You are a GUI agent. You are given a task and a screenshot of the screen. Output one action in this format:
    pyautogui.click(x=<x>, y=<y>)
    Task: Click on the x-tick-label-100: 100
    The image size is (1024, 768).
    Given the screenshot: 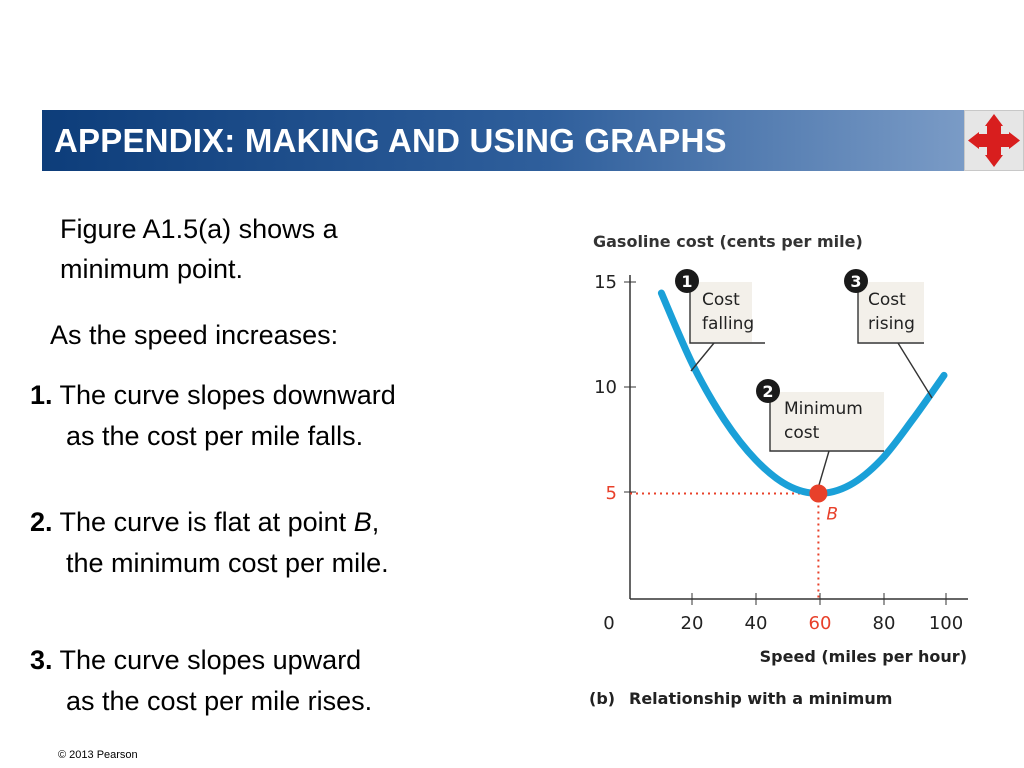 What is the action you would take?
    pyautogui.click(x=946, y=623)
    